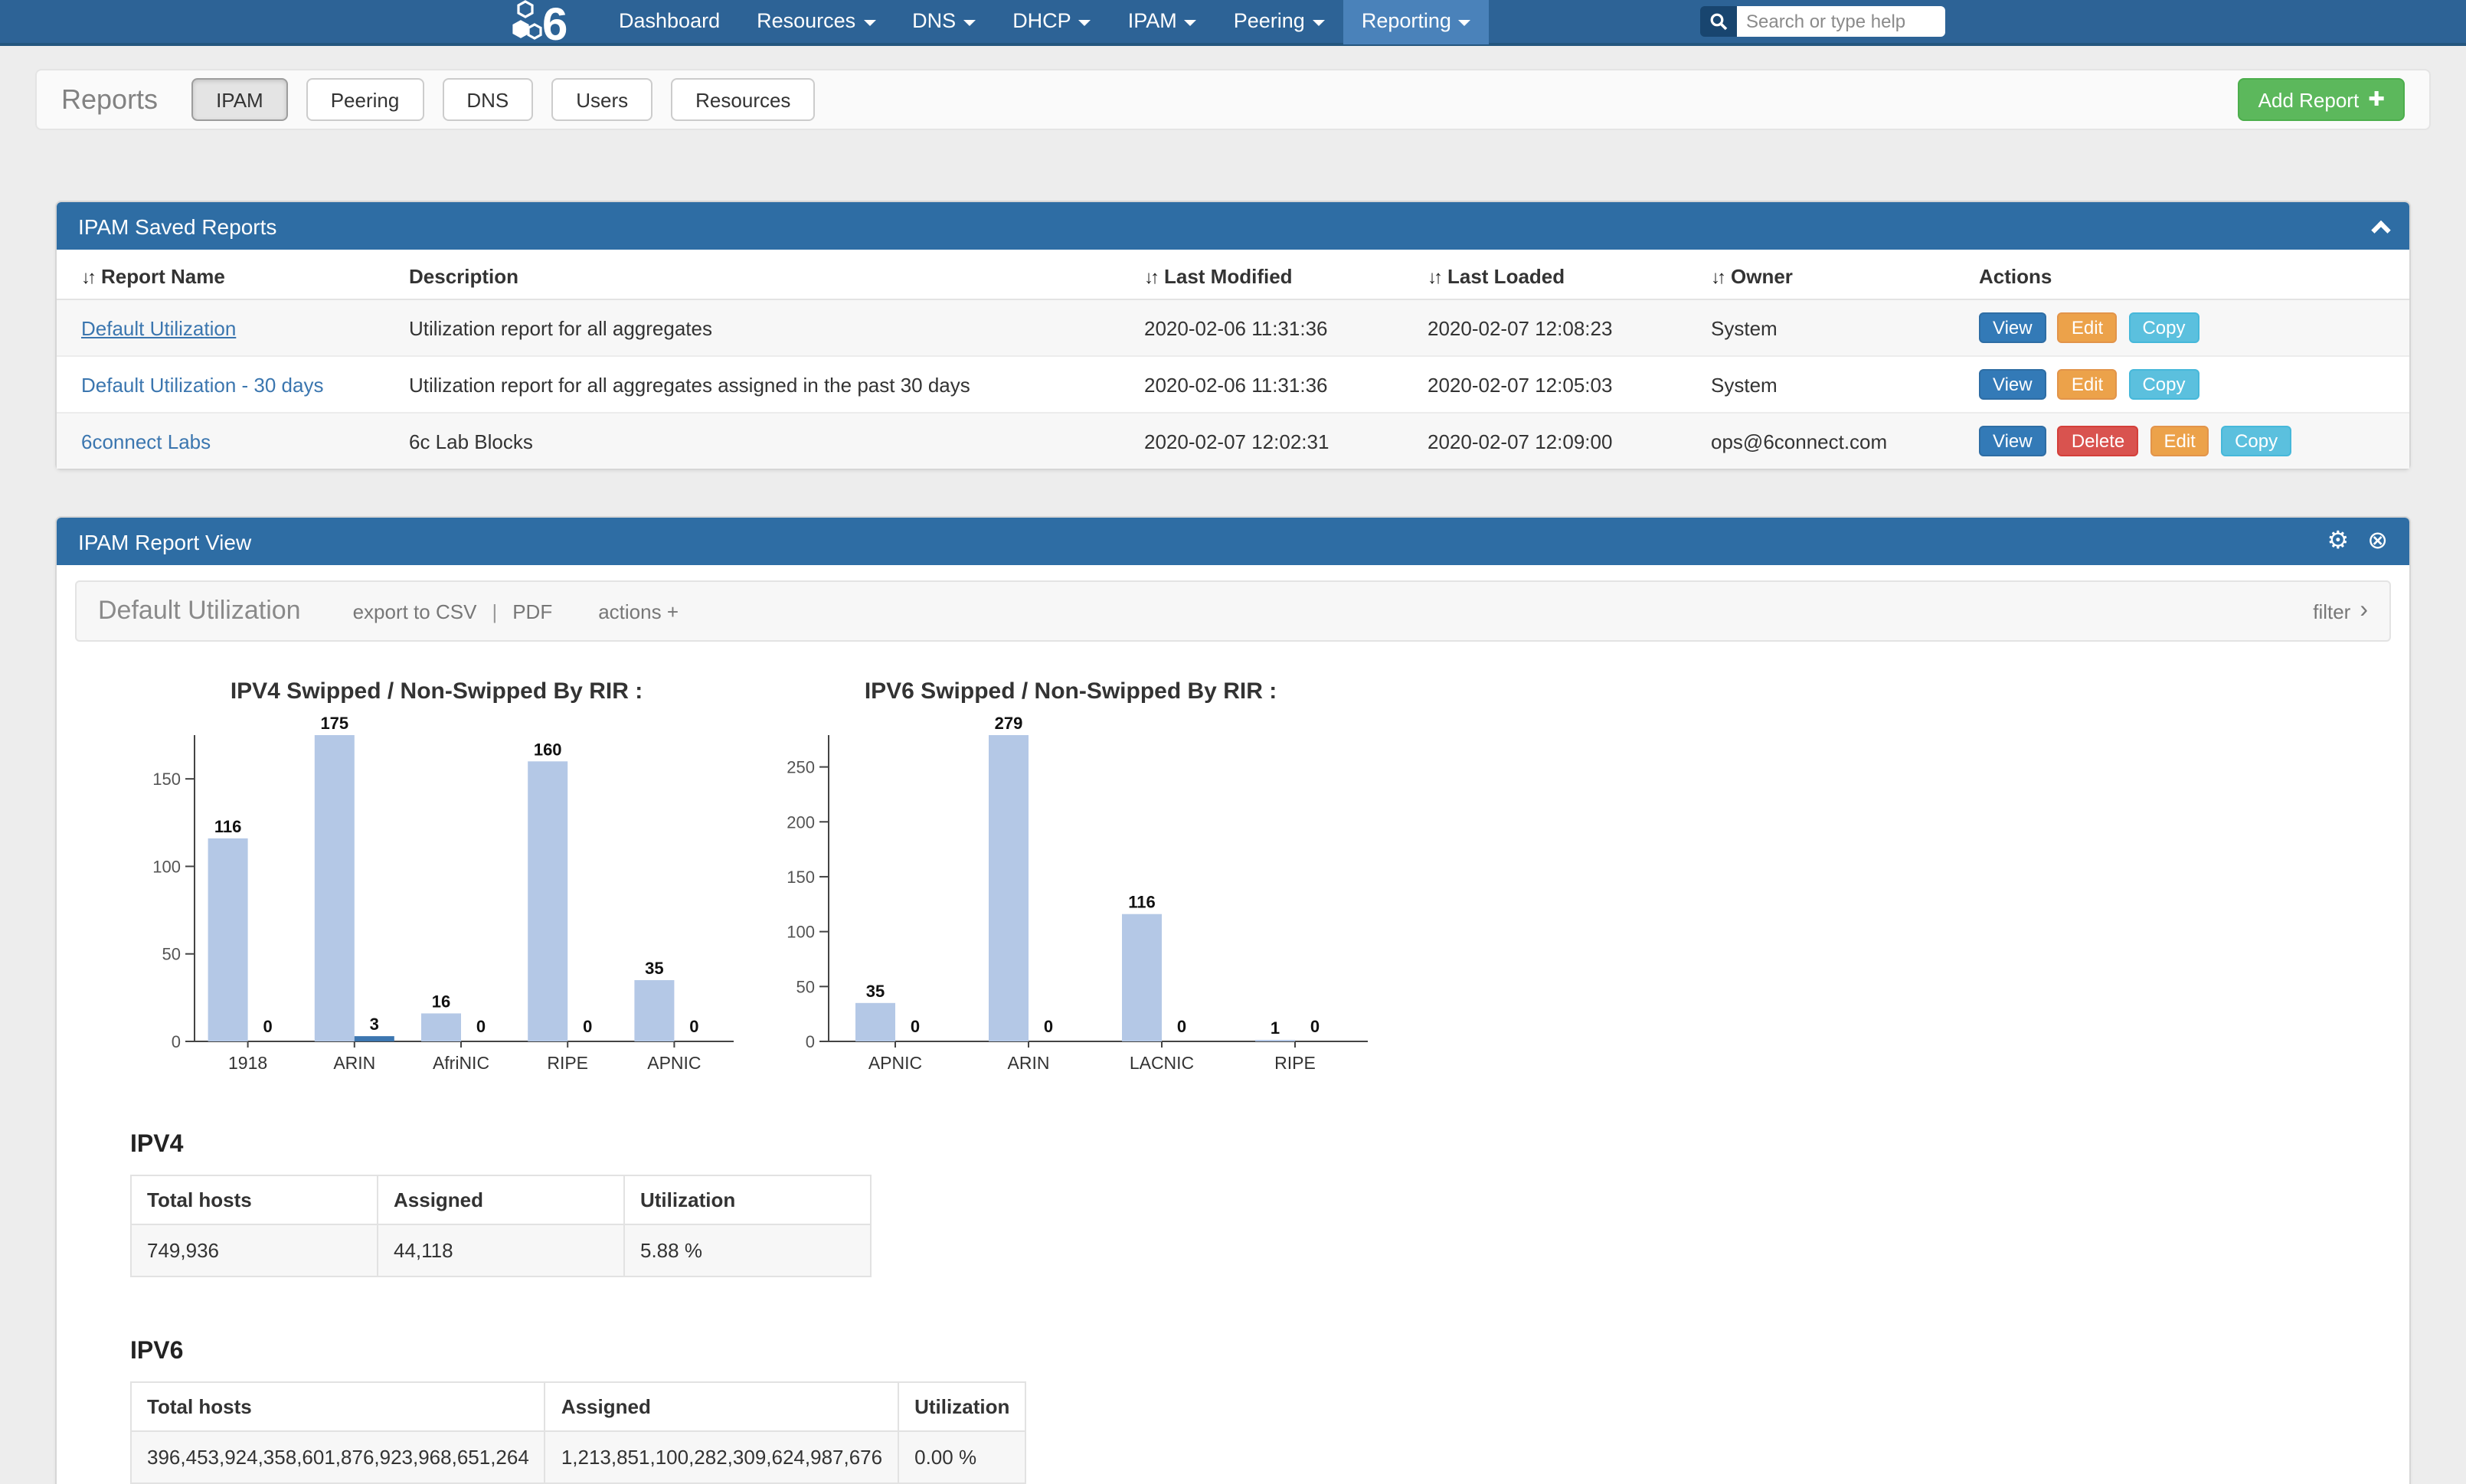 The width and height of the screenshot is (2466, 1484). Describe the element at coordinates (722, 1457) in the screenshot. I see `ipv6-assigned: 1,213,851,100,282,309,624,987,676` at that location.